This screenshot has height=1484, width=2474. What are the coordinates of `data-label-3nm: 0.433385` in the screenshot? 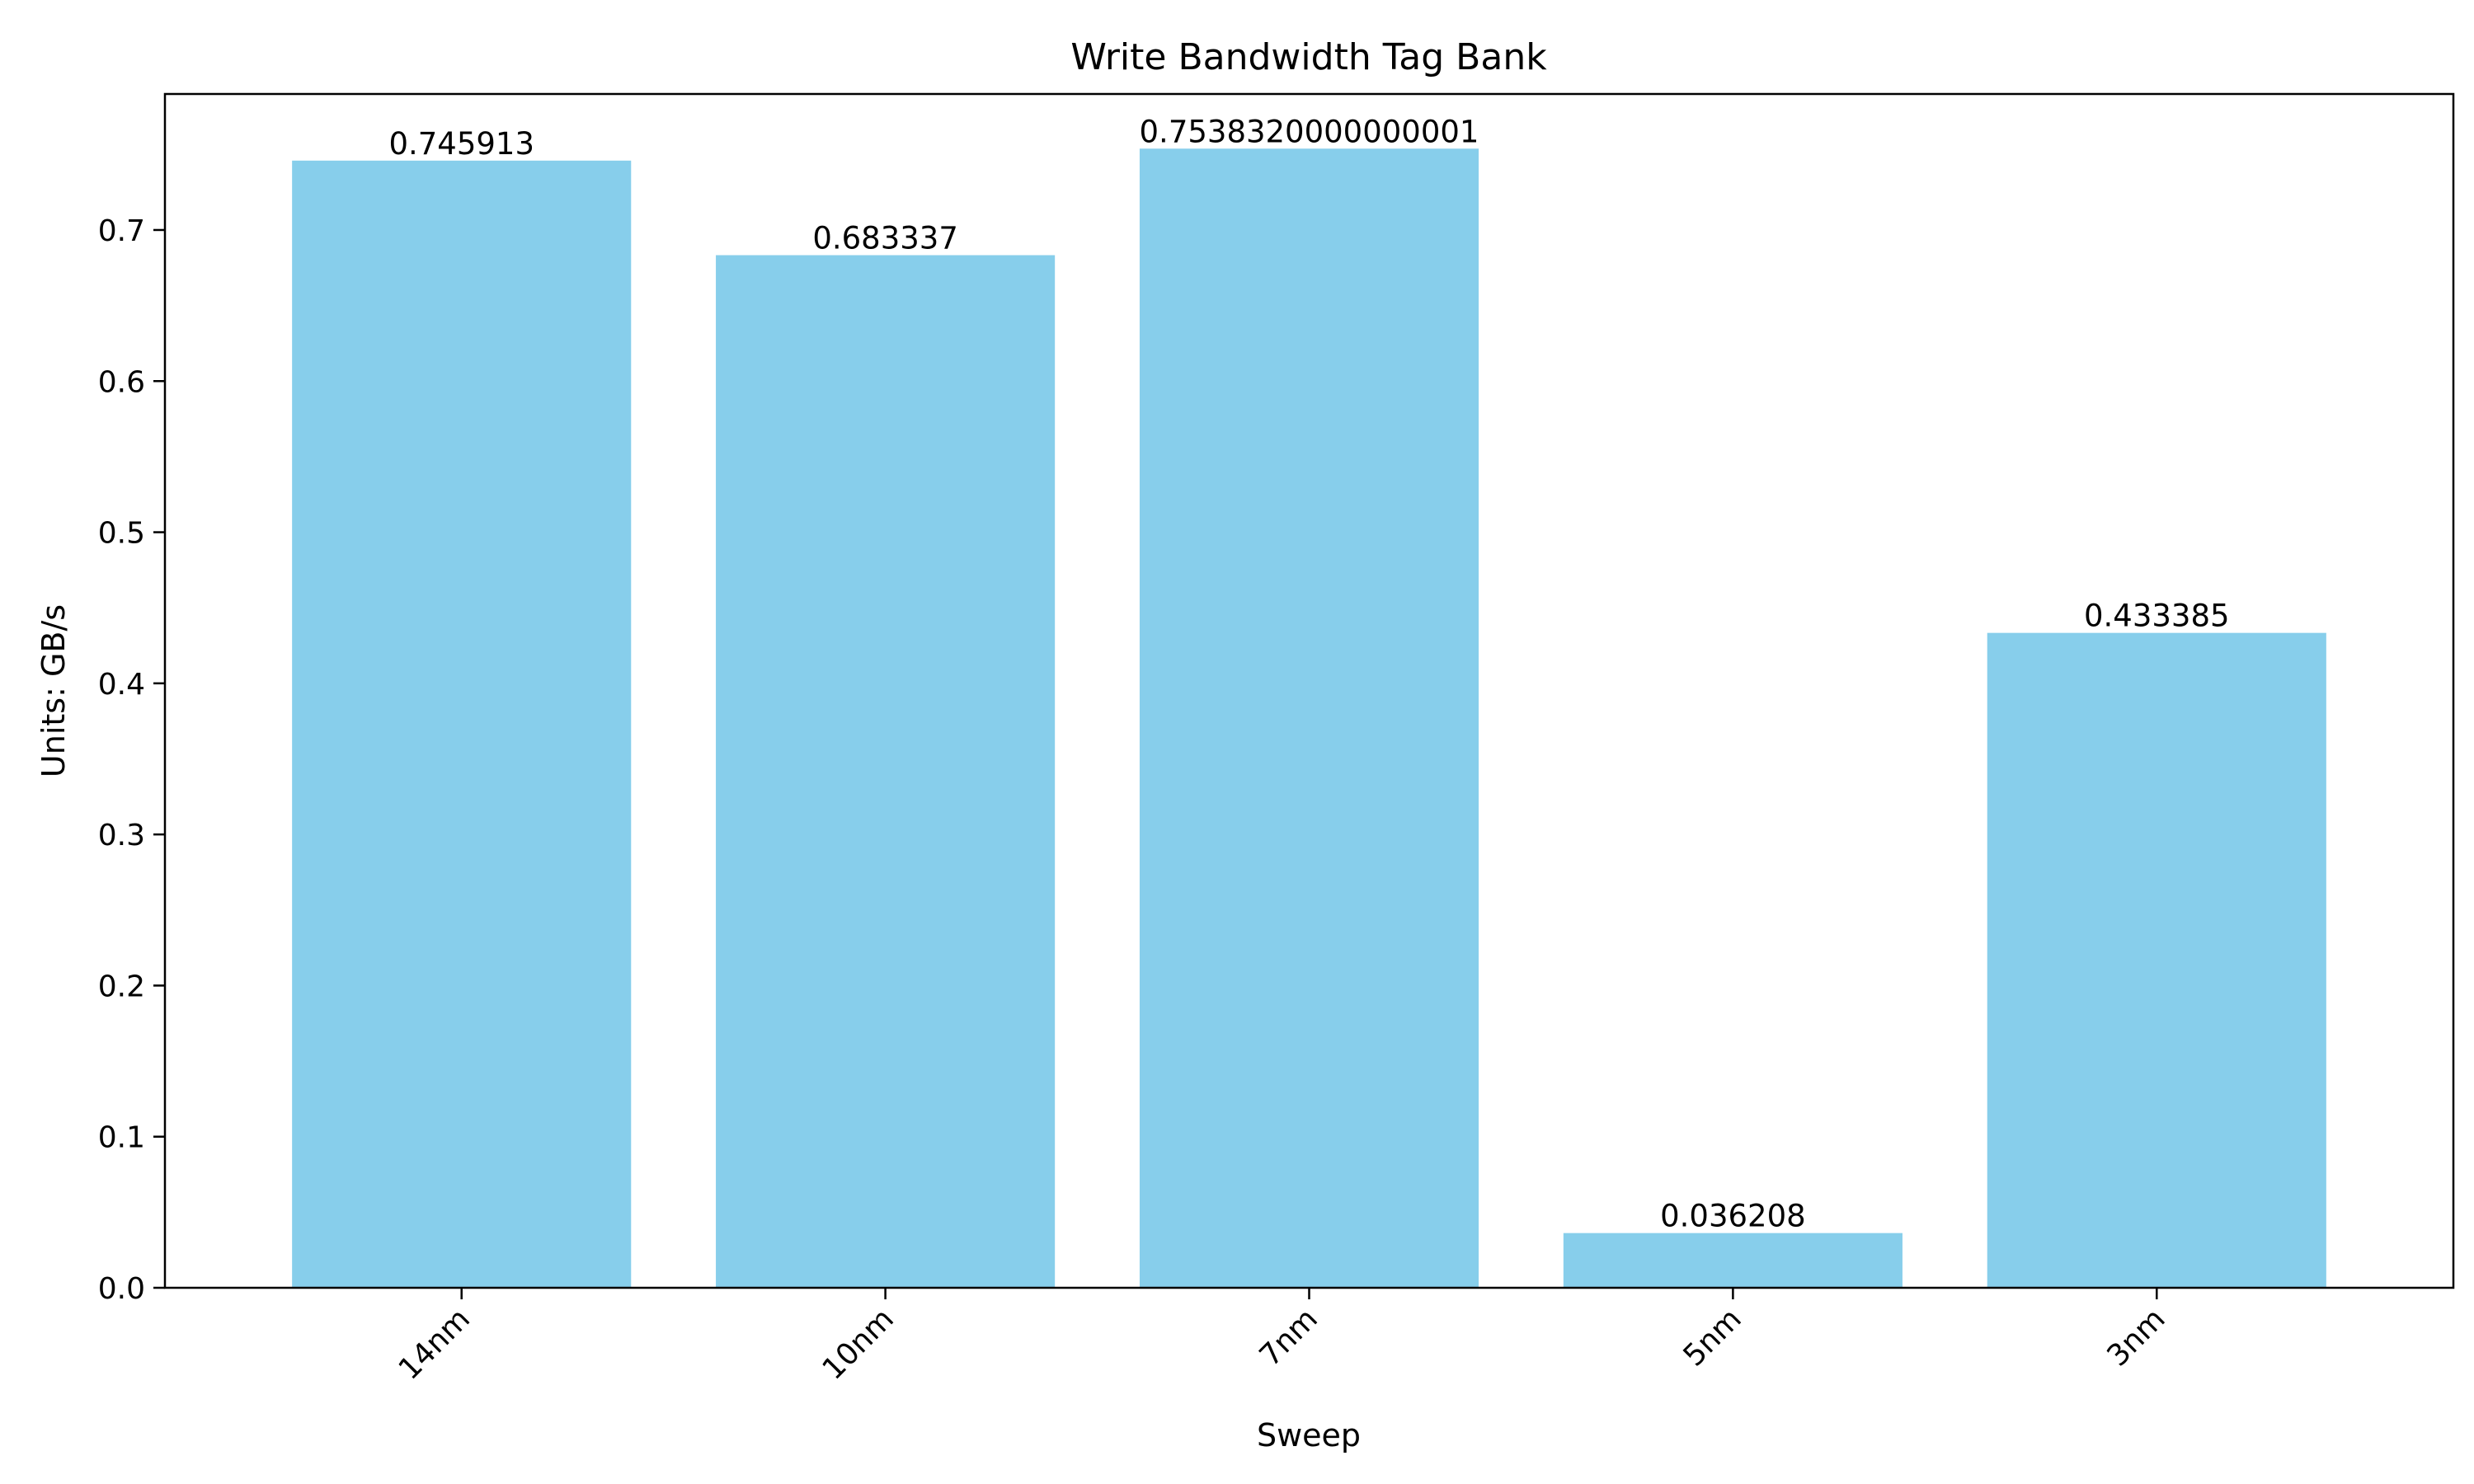 It's located at (2157, 616).